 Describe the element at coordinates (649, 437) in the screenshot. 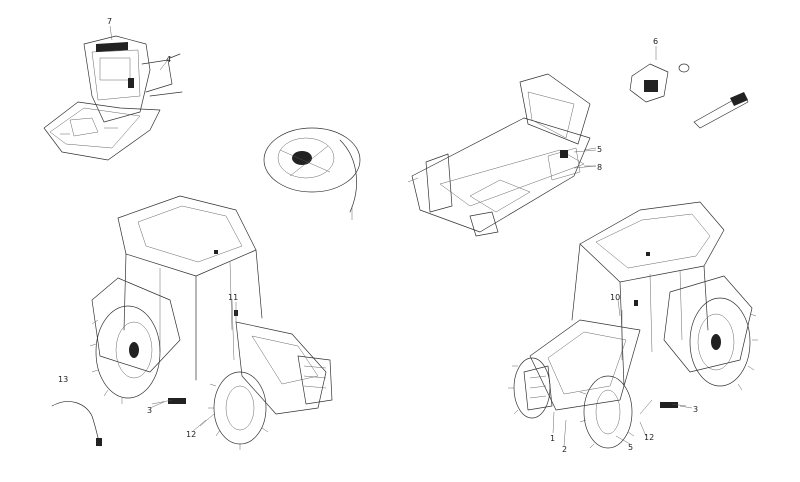

I see `callout-12-right: 12` at that location.